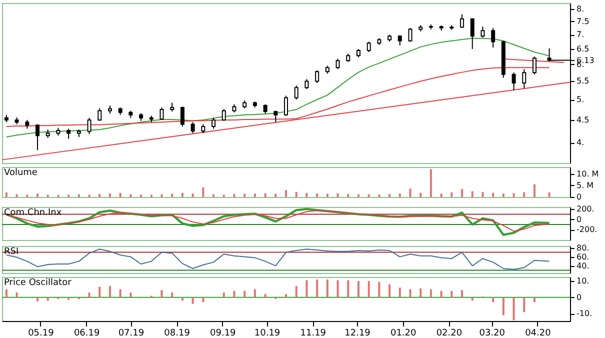 The width and height of the screenshot is (605, 338). I want to click on x-tick-label: 09.19, so click(223, 333).